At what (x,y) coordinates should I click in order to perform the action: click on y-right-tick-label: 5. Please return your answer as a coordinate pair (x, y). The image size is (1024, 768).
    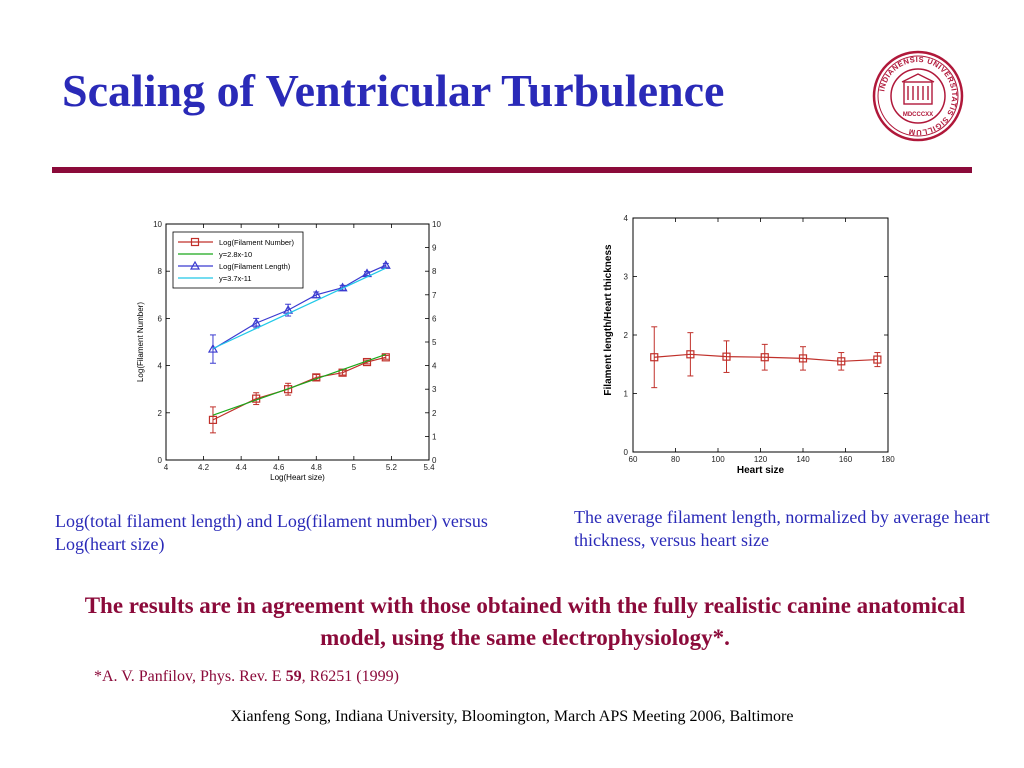
    Looking at the image, I should click on (434, 342).